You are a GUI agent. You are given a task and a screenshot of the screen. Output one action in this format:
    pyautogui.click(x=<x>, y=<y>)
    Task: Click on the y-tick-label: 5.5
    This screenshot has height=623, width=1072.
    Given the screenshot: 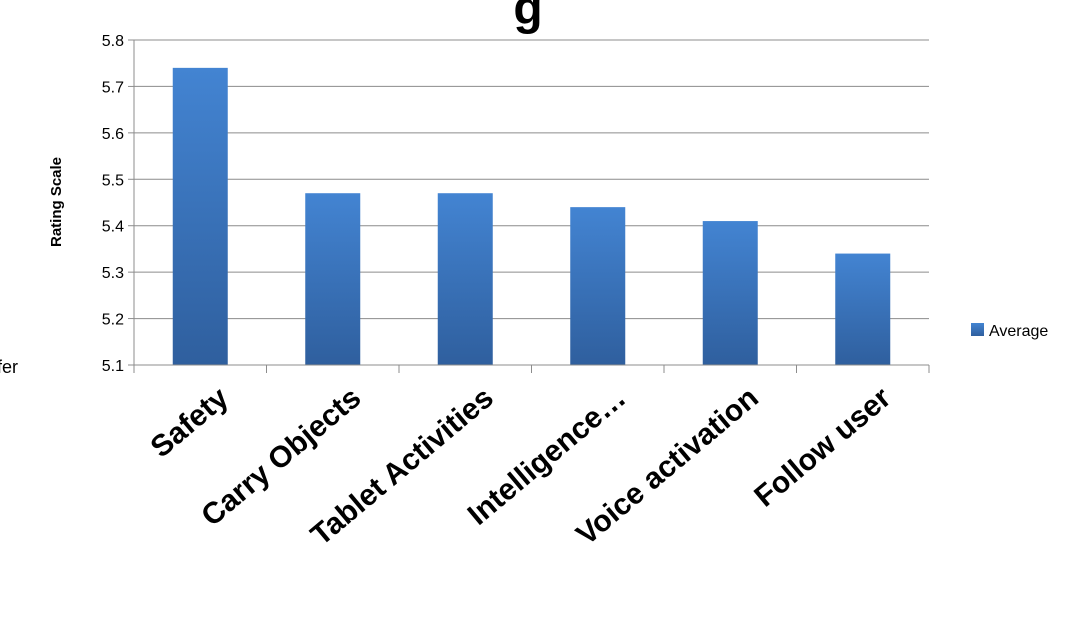 What is the action you would take?
    pyautogui.click(x=113, y=180)
    